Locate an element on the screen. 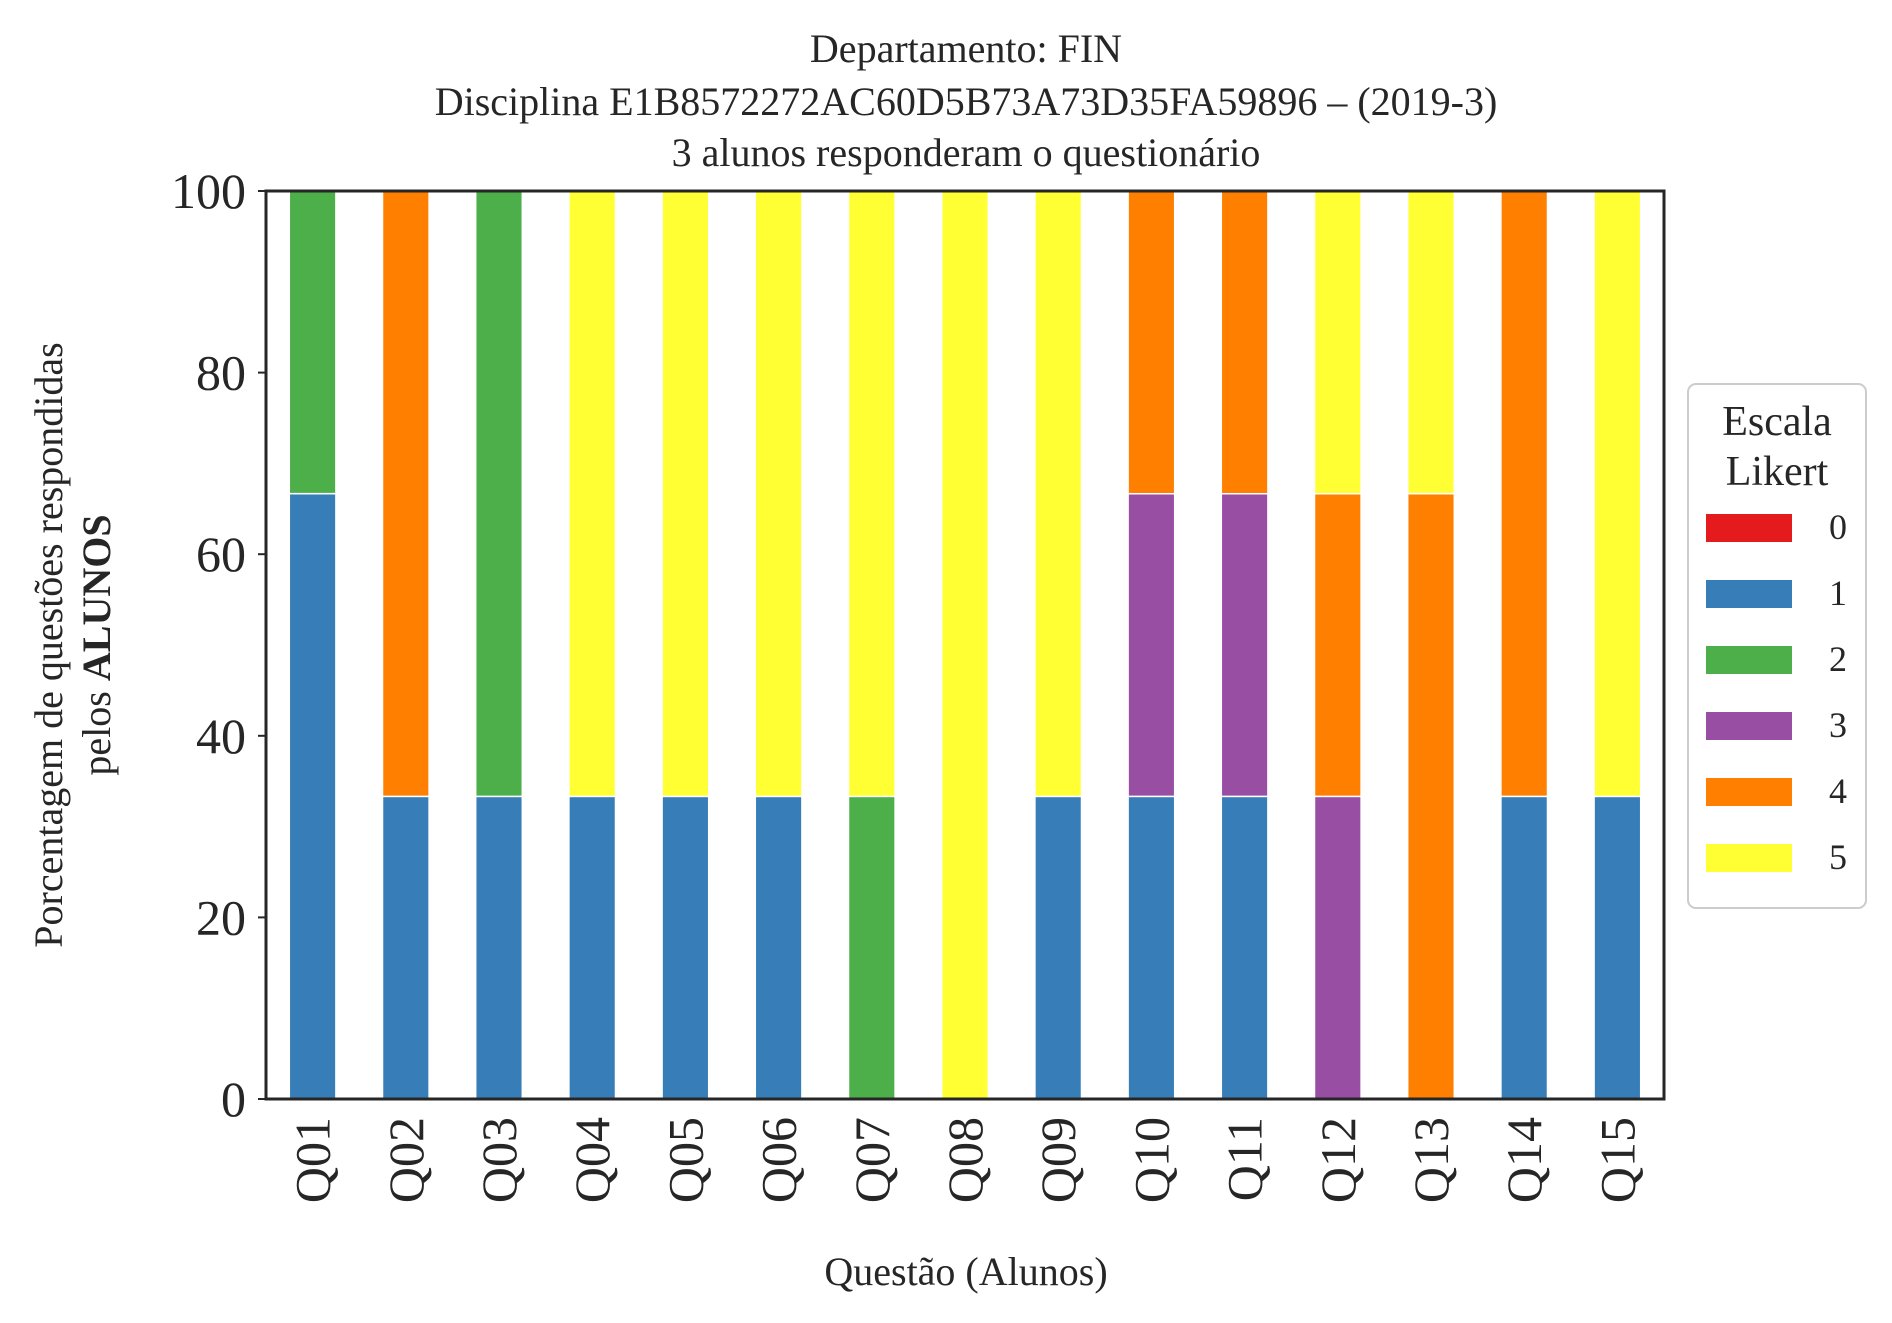 Image resolution: width=1892 pixels, height=1323 pixels. x-tick-label-q04: Q04 is located at coordinates (592, 1160).